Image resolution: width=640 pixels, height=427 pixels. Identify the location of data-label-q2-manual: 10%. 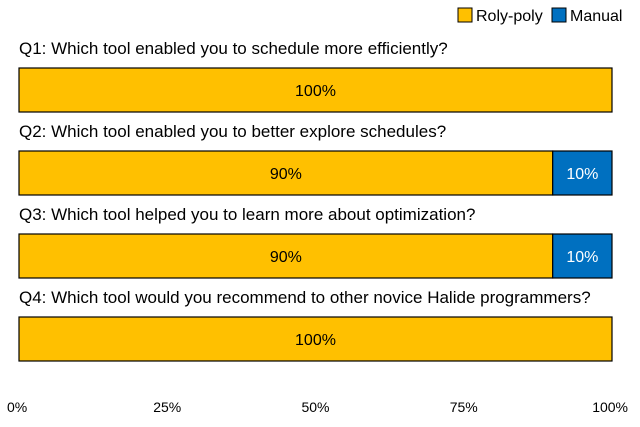
(582, 174).